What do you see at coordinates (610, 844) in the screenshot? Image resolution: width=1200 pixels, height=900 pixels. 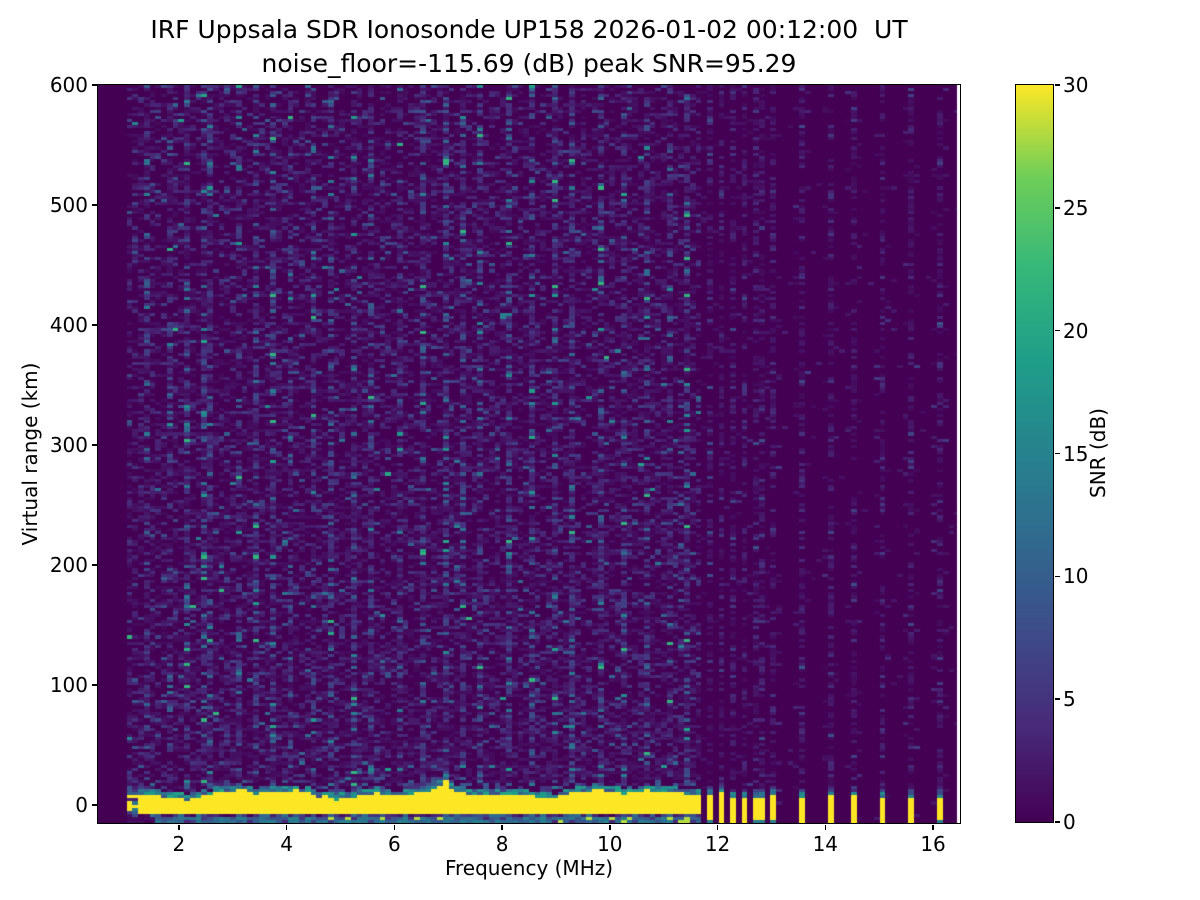 I see `x-tick-label: 10` at bounding box center [610, 844].